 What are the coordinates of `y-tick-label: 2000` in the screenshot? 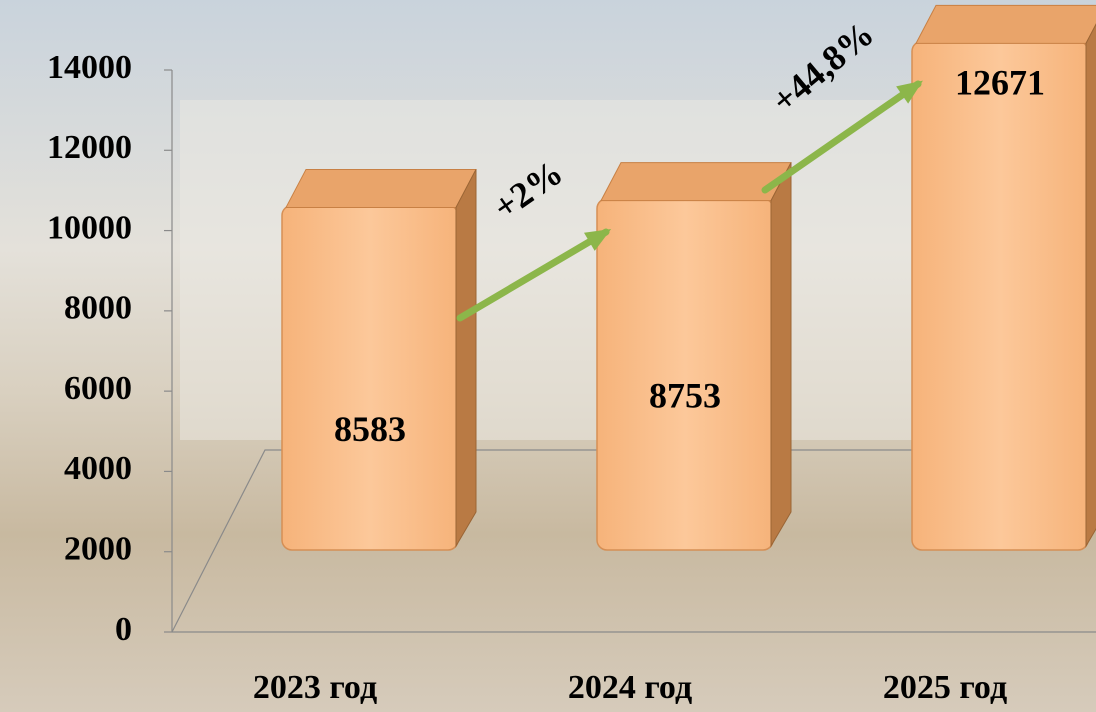 It's located at (98, 549).